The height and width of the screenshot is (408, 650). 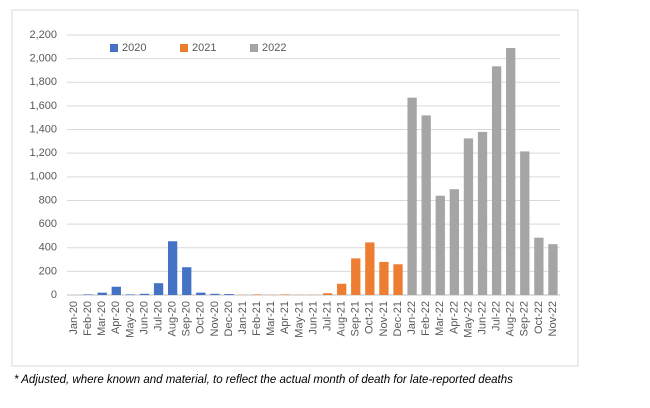 What do you see at coordinates (48, 248) in the screenshot?
I see `y-tick-label: 400` at bounding box center [48, 248].